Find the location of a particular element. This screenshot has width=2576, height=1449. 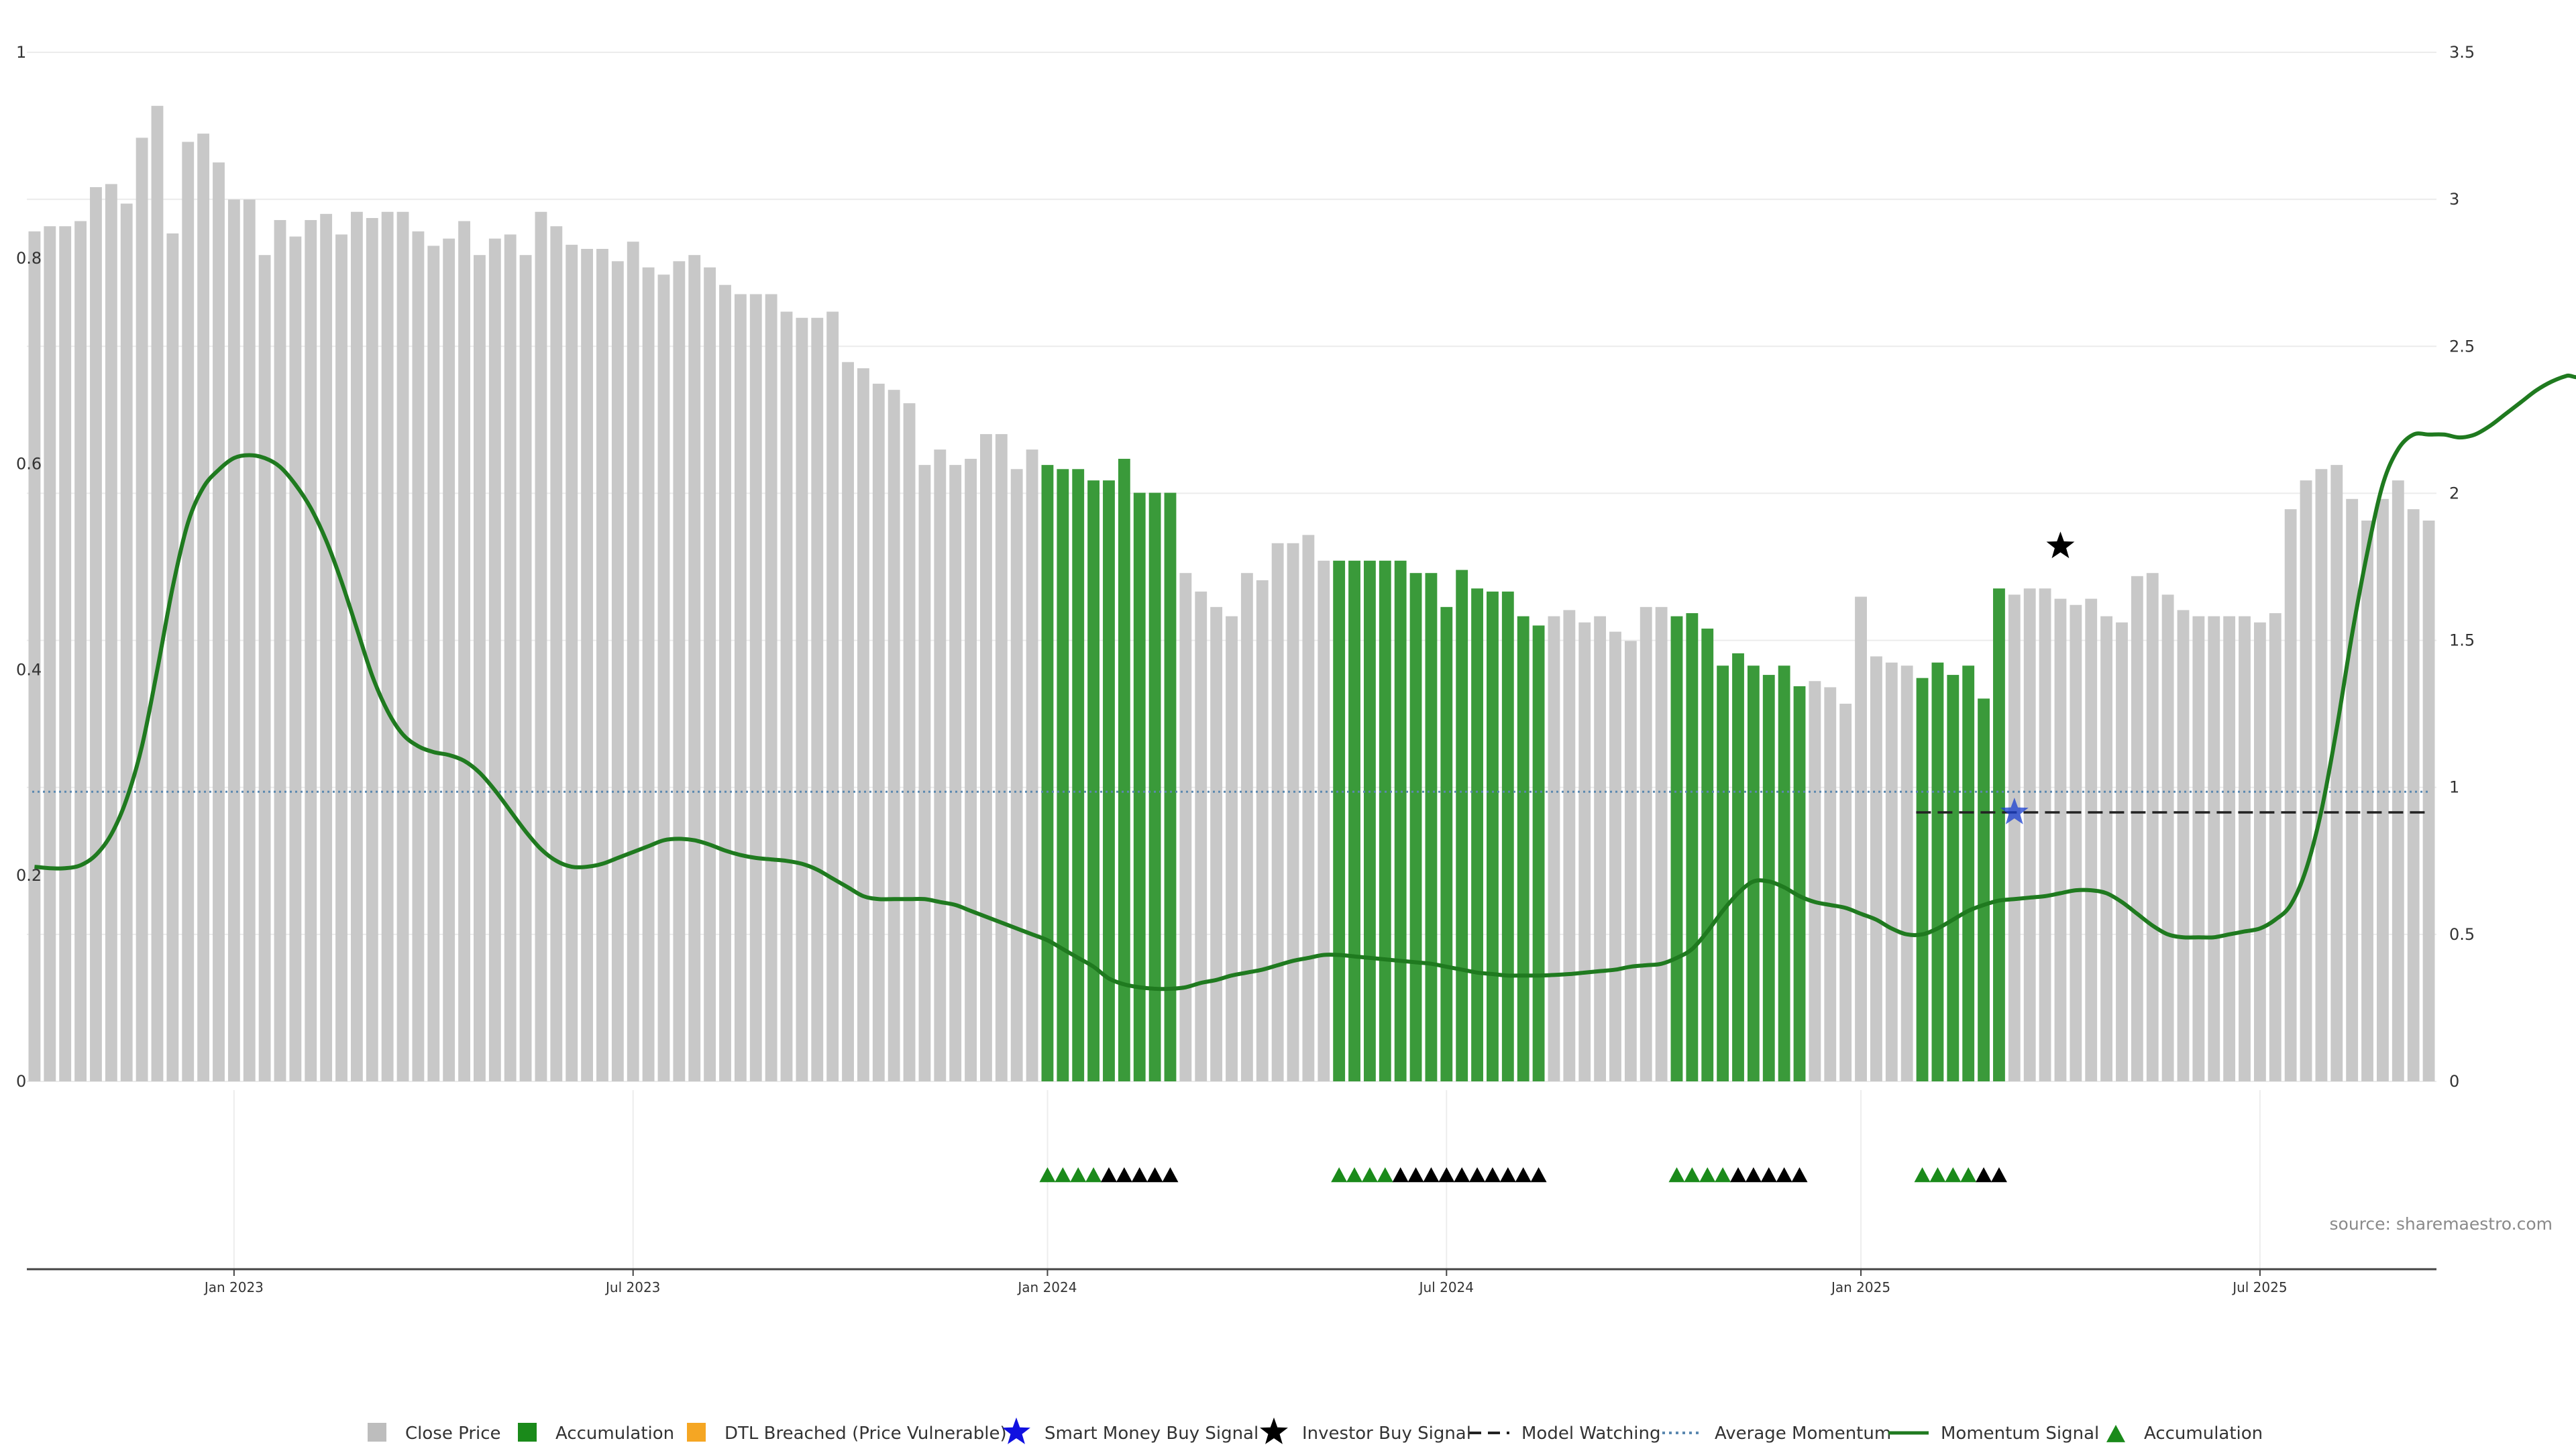

y-right-tick-label: 0.5 is located at coordinates (2462, 934).